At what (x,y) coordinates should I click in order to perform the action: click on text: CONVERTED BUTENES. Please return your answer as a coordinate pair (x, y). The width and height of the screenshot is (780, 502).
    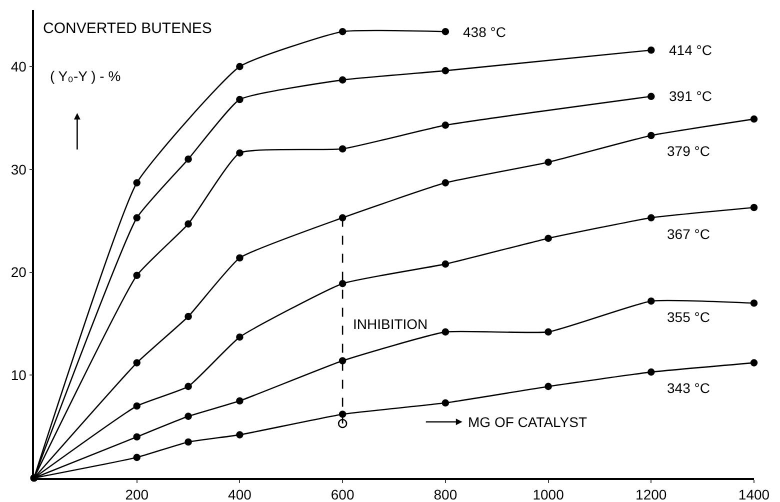
    Looking at the image, I should click on (127, 28).